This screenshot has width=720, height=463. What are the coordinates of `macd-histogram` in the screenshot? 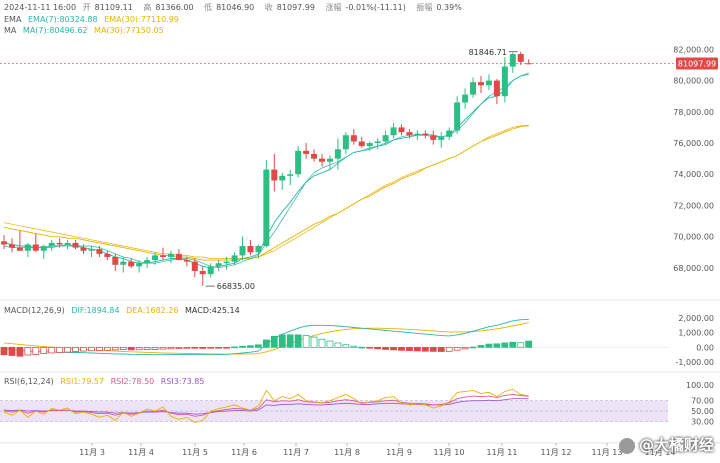 It's located at (266, 345).